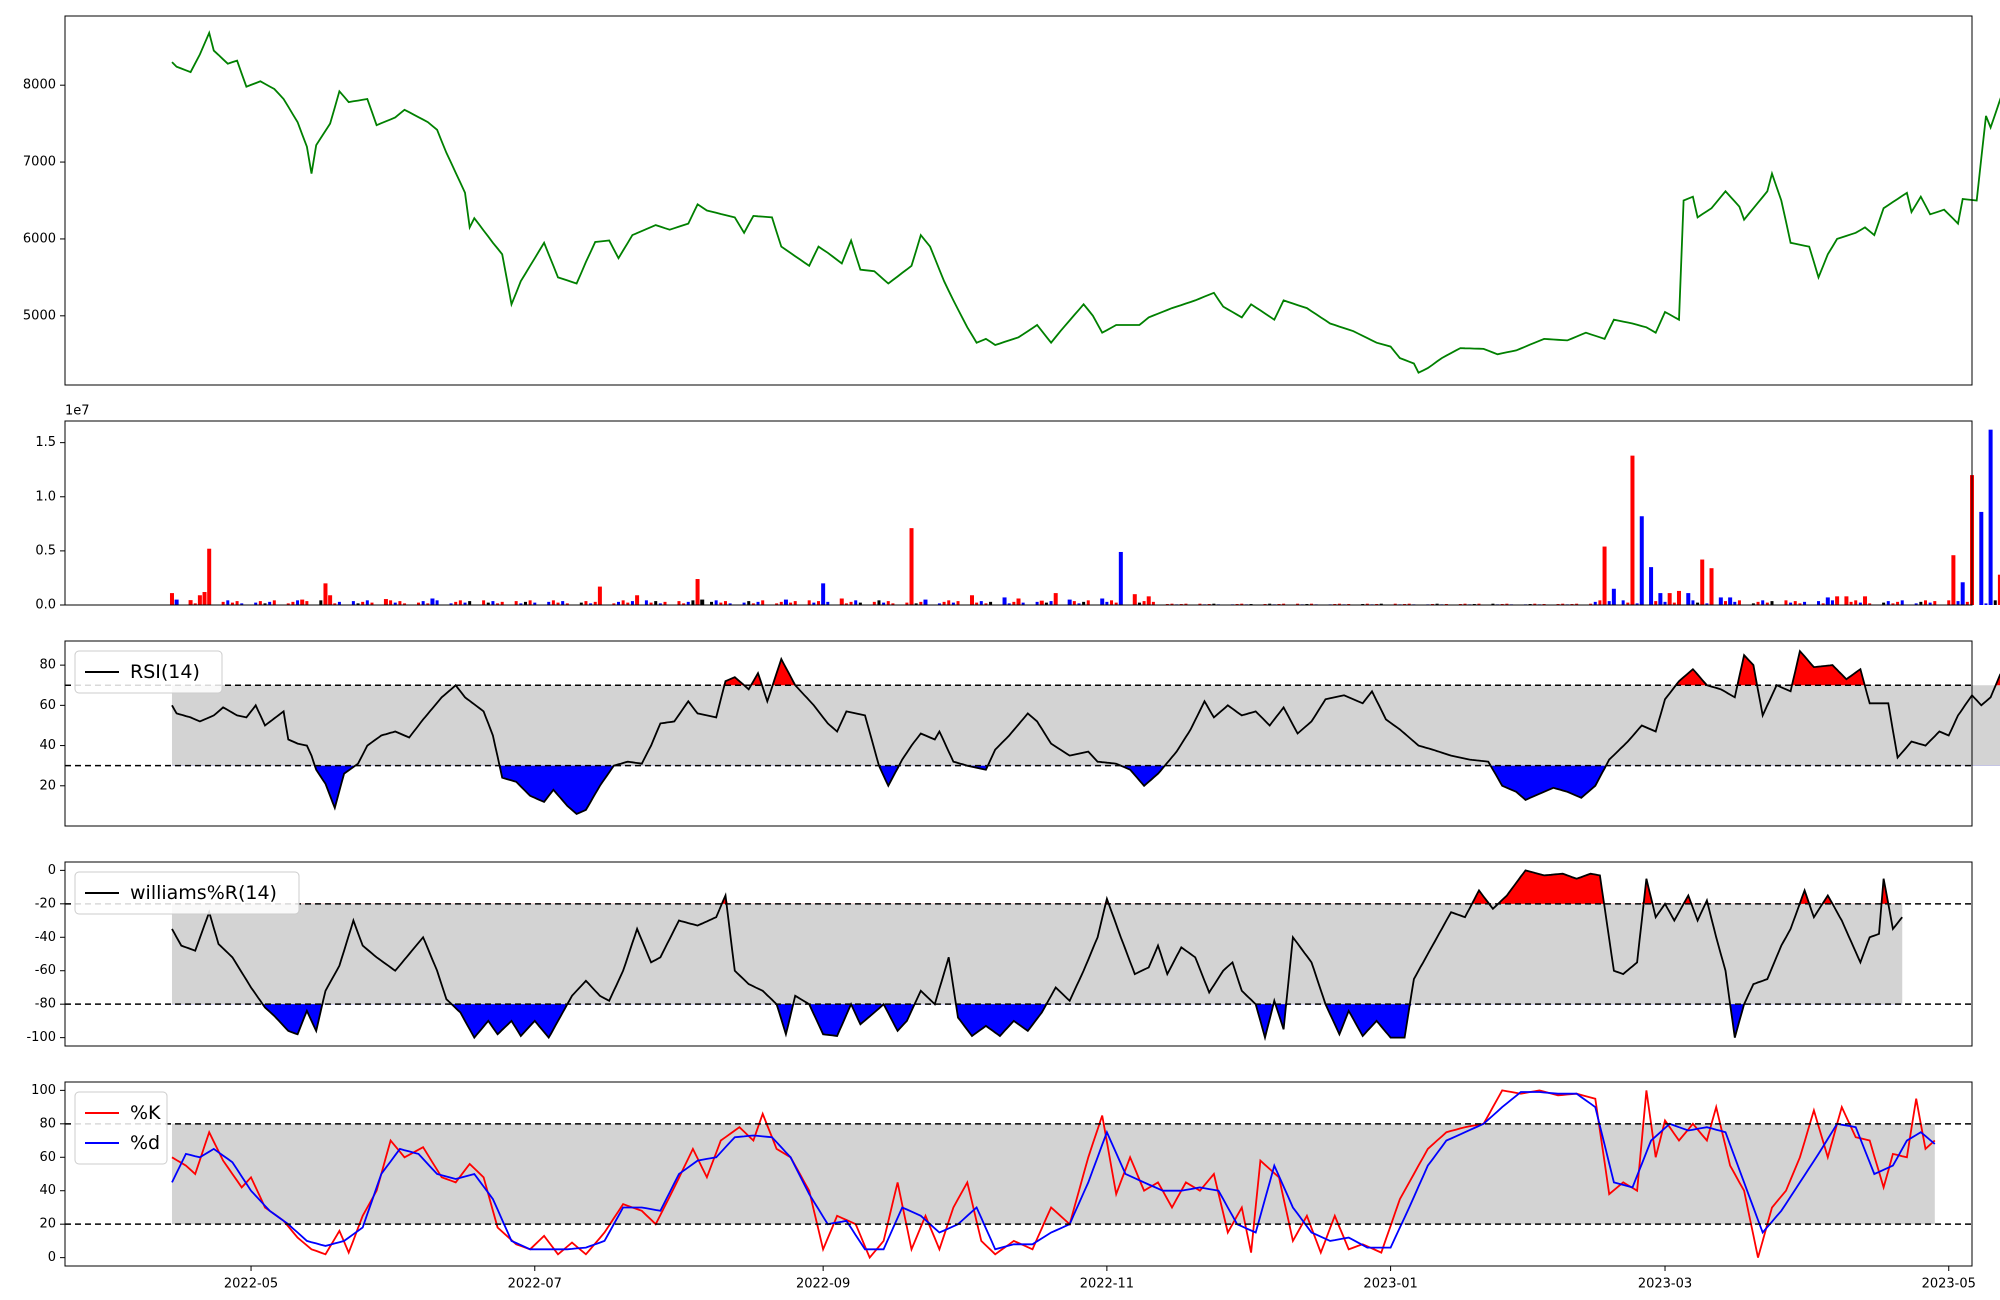 The image size is (2000, 1300). I want to click on y-offset-label: 1e7, so click(77, 411).